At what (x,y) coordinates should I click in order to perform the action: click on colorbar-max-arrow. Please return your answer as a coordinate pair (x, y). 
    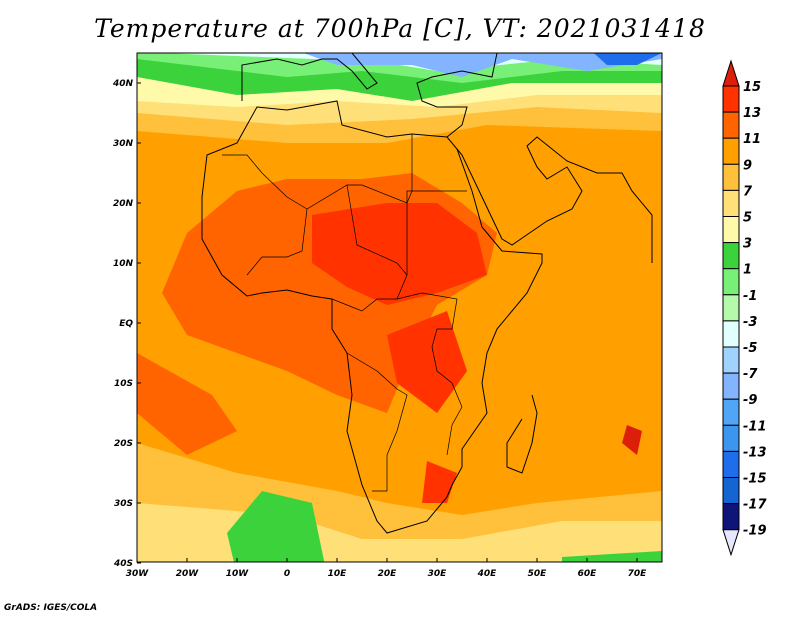
    Looking at the image, I should click on (731, 73).